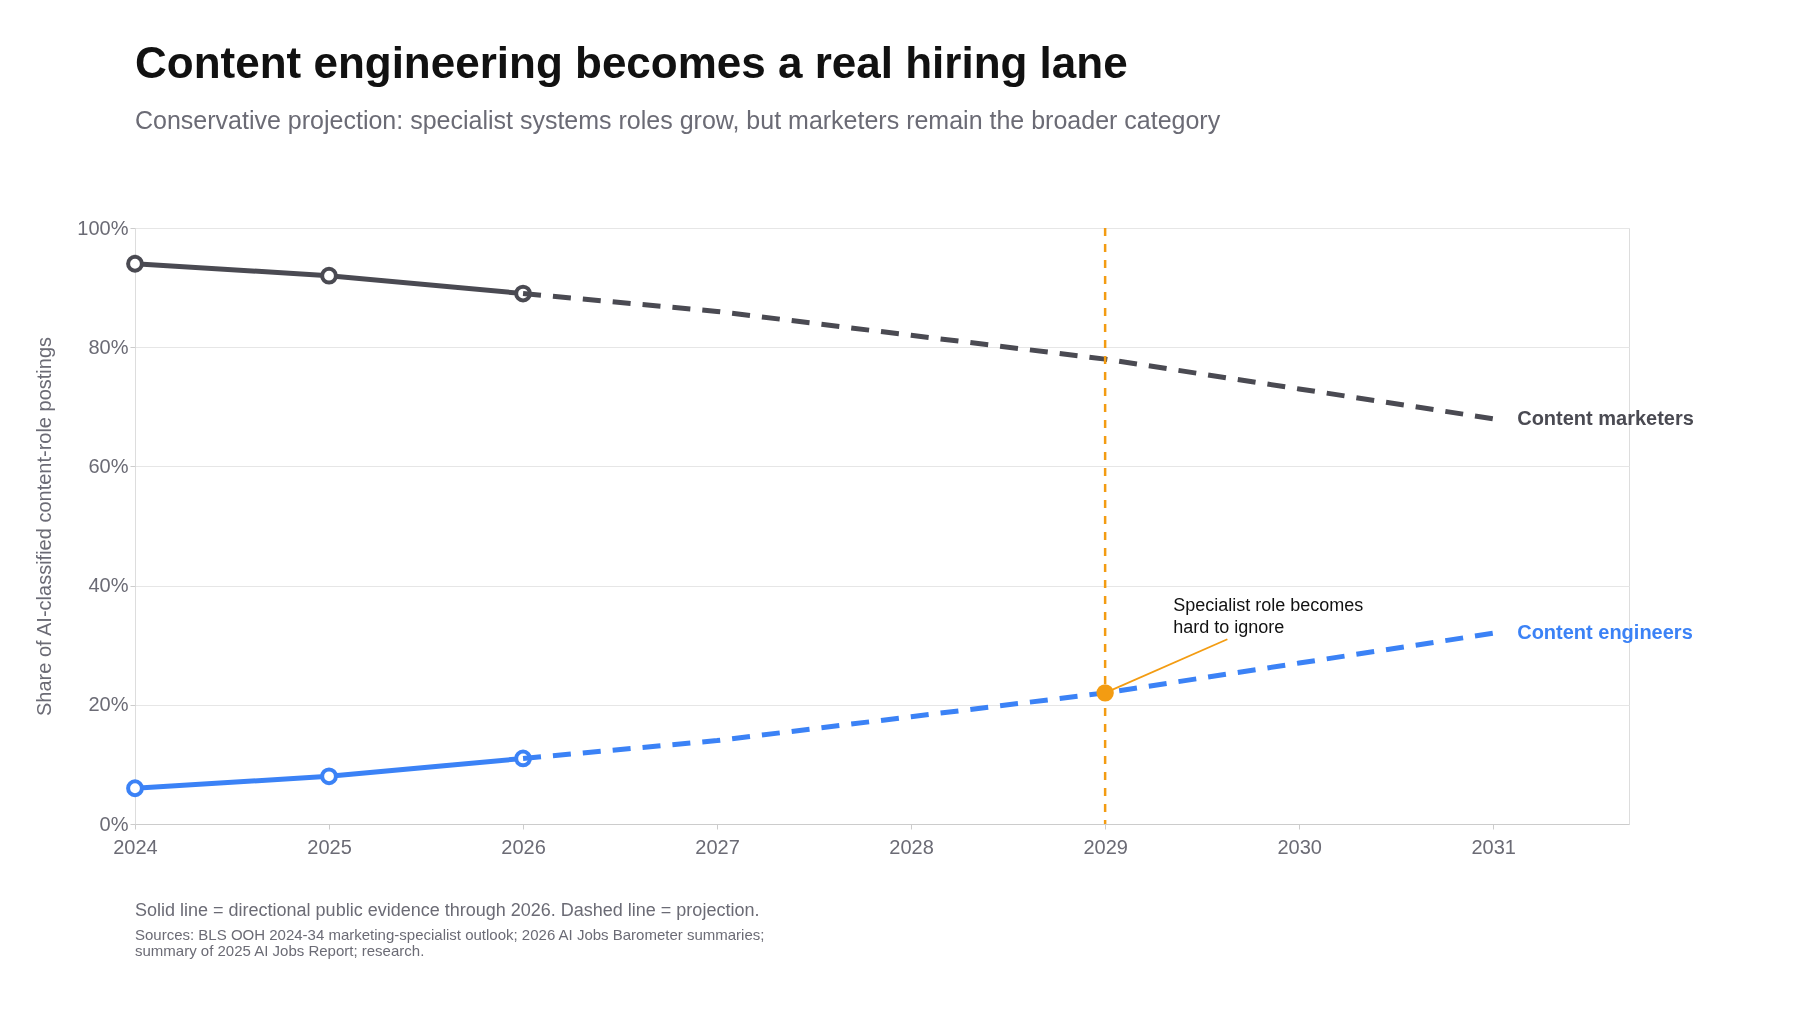  What do you see at coordinates (1105, 846) in the screenshot?
I see `x-tick-label: 2029` at bounding box center [1105, 846].